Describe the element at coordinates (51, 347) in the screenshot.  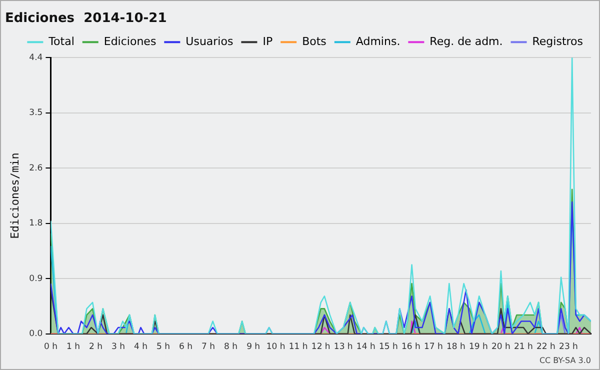
I see `x-tick-label: 0 h` at that location.